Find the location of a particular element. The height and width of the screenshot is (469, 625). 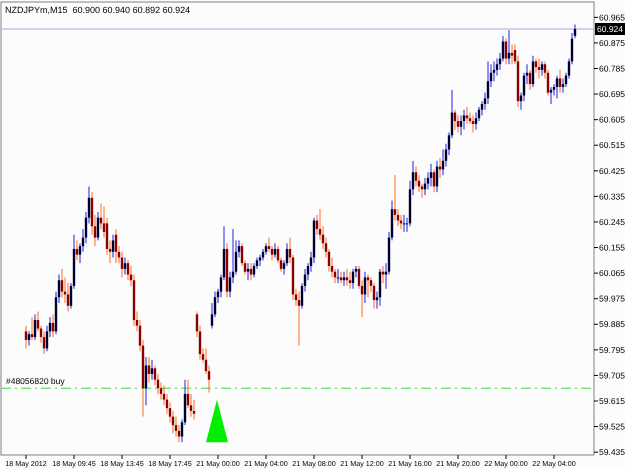

y-tick-label: 60.065 is located at coordinates (612, 273).